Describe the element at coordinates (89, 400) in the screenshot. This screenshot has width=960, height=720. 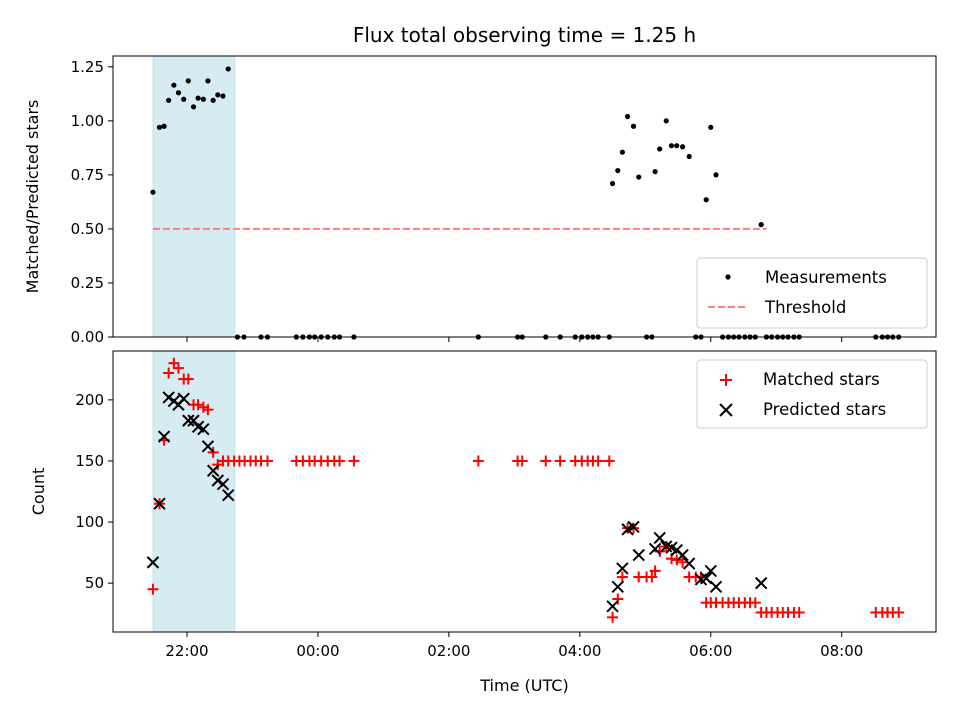
I see `y-tick-label: 200` at that location.